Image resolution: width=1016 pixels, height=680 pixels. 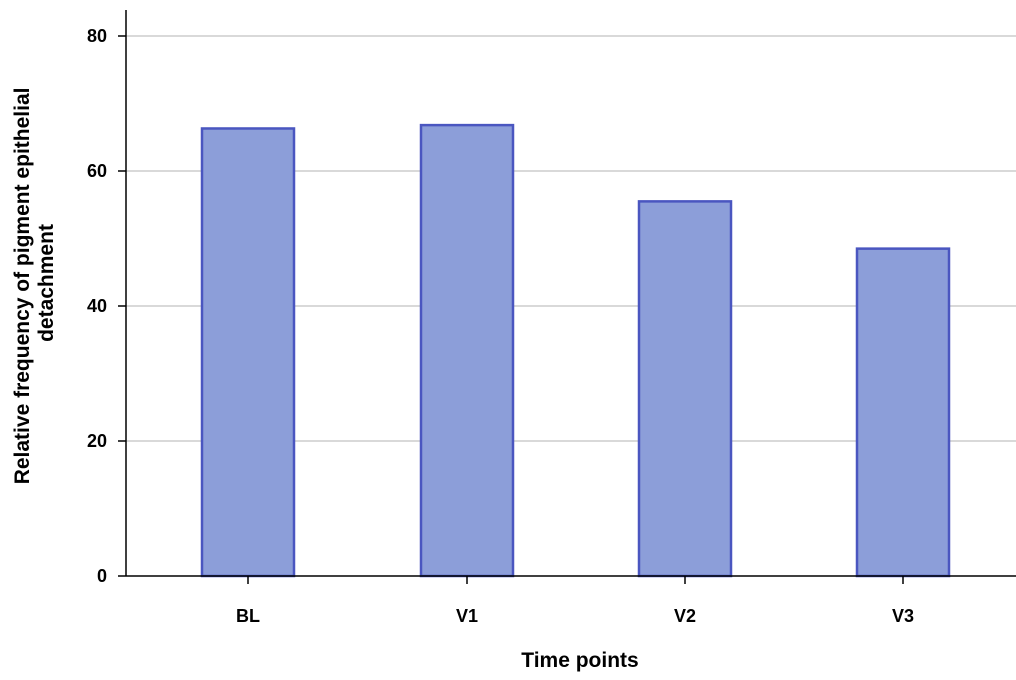 What do you see at coordinates (575, 601) in the screenshot?
I see `x-ticks: BL V1 V2 V3` at bounding box center [575, 601].